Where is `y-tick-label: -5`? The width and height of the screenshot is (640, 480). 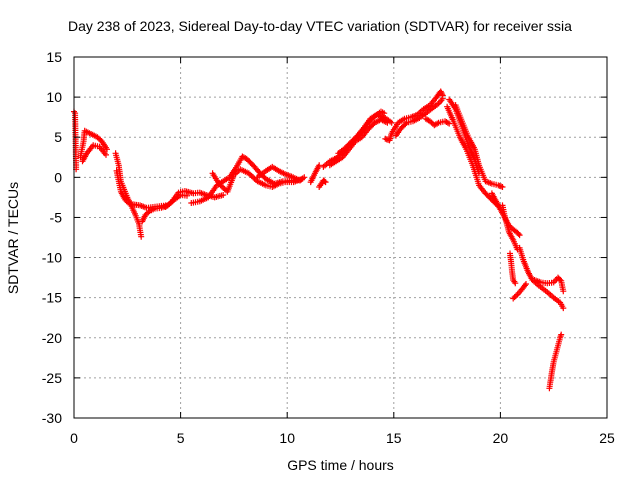
y-tick-label: -5 is located at coordinates (56, 217).